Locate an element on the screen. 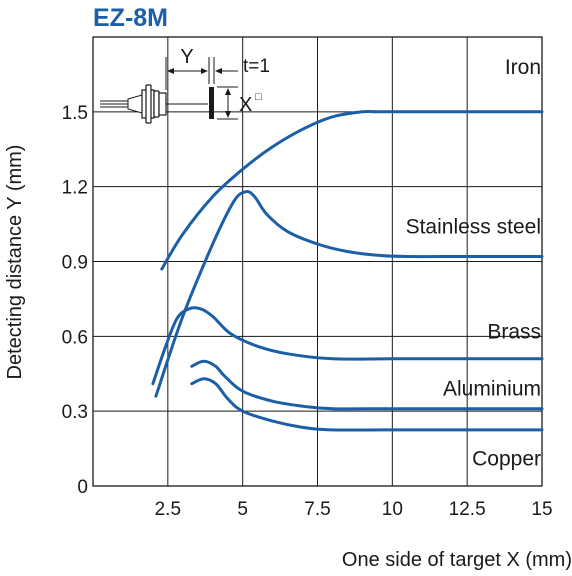  y-tick-label: 0.3 is located at coordinates (75, 412).